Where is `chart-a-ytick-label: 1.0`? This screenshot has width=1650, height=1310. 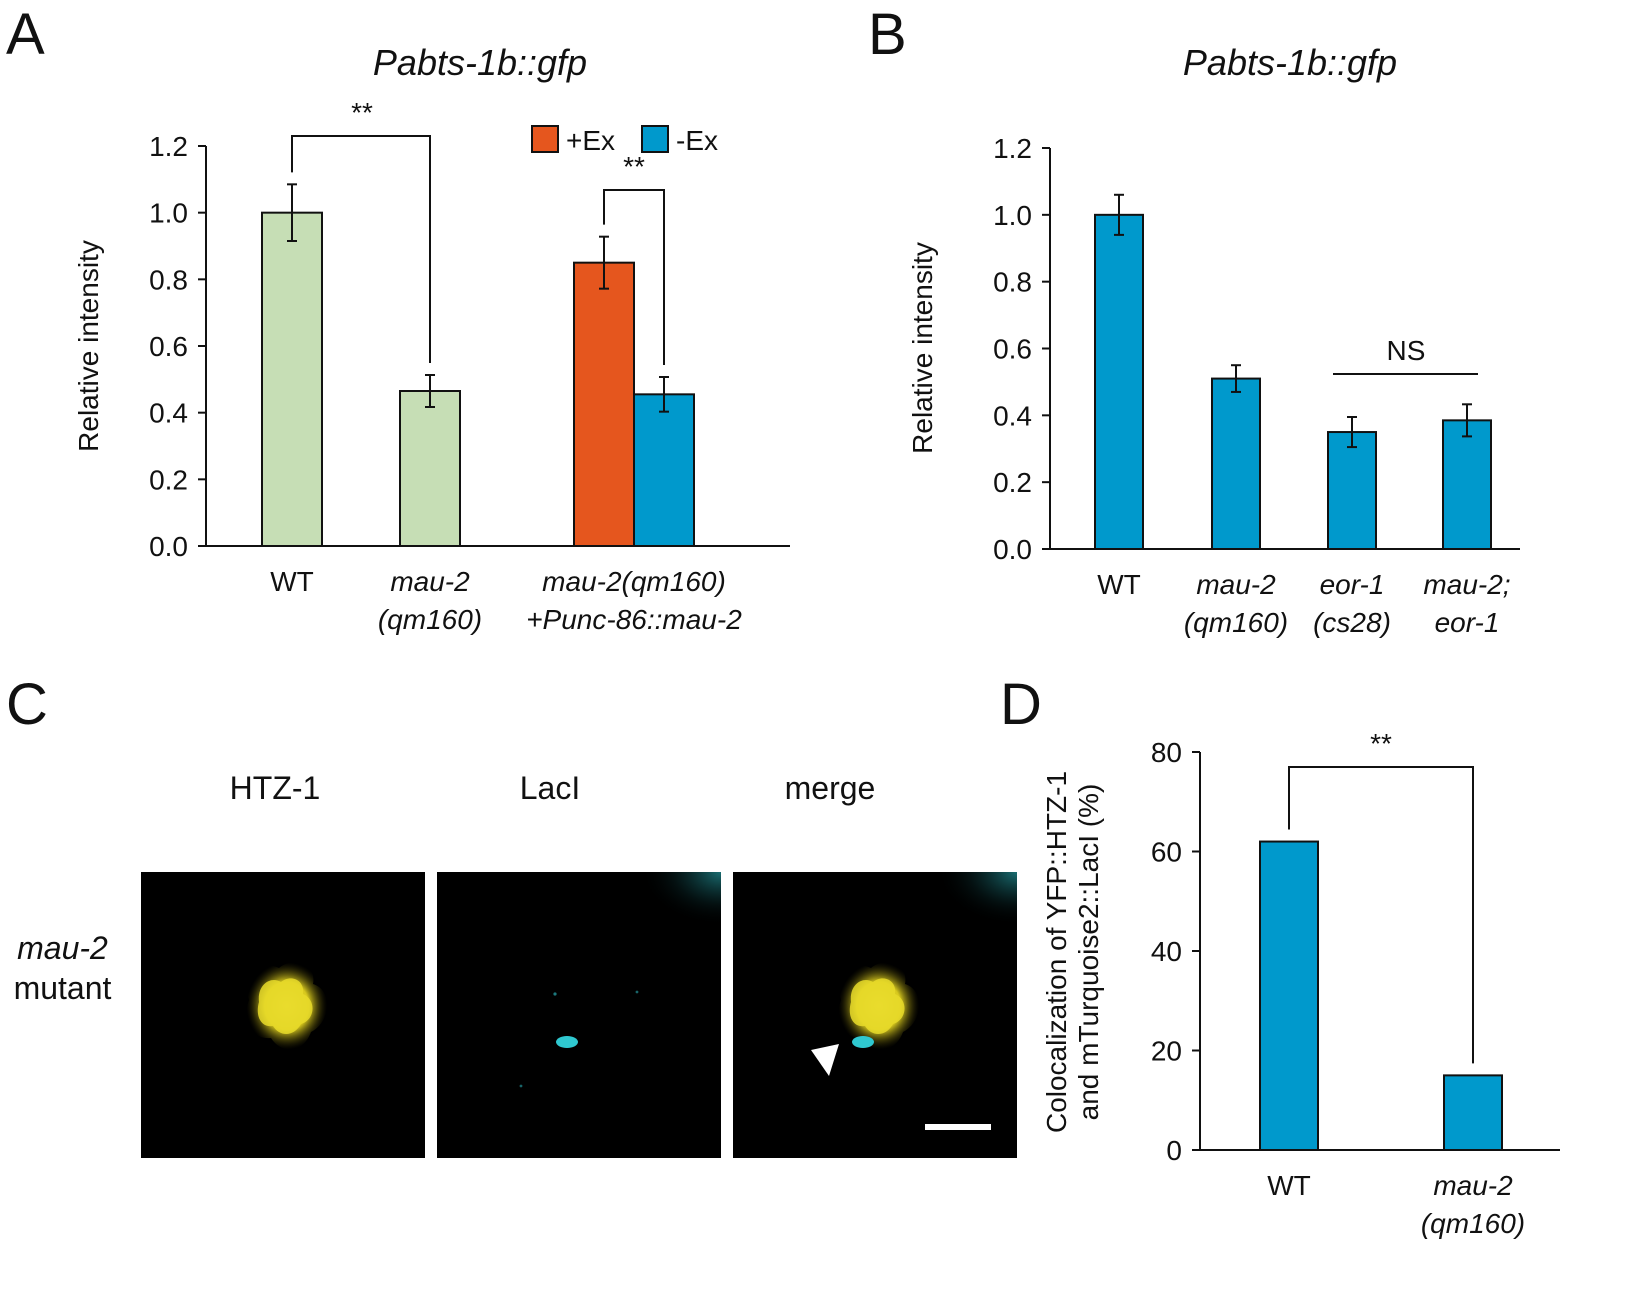
chart-a-ytick-label: 1.0 is located at coordinates (168, 213).